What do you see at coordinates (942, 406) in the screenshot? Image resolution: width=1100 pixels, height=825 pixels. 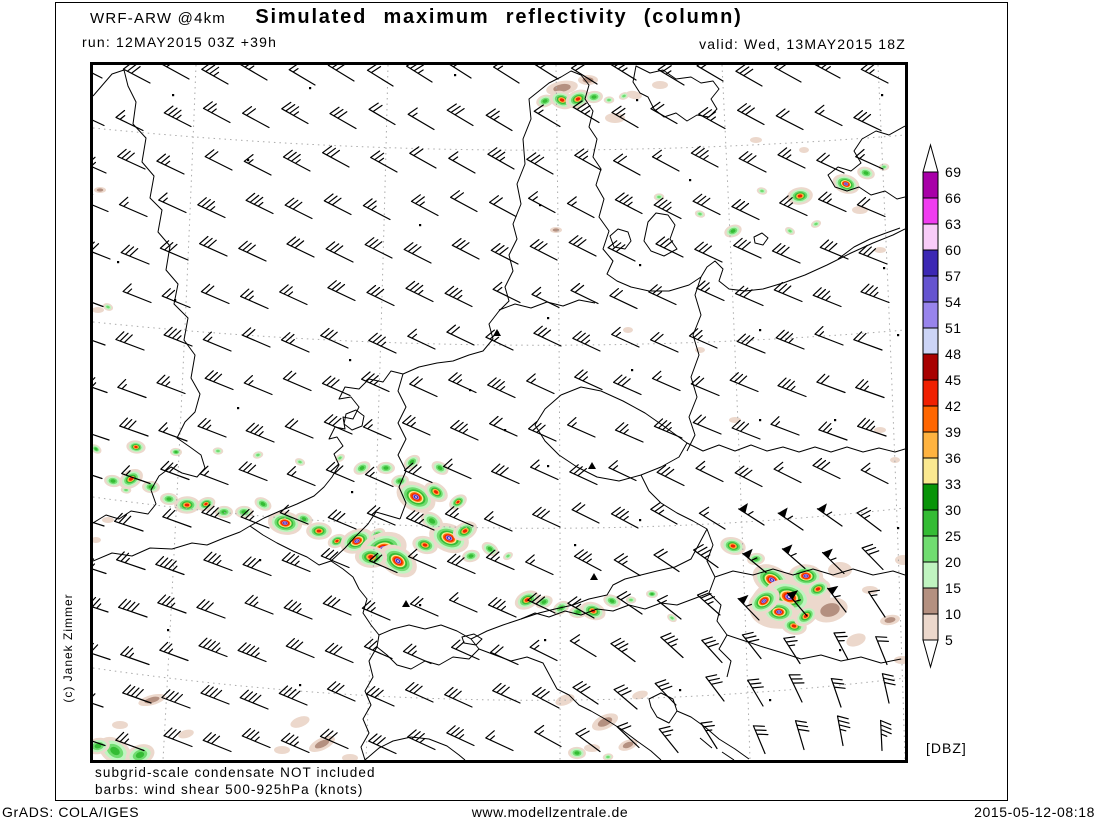 I see `reflectivity-color-scale: 69 66 63 60 57 54 51 48 45 42 39 36 33 30 25 20 15 10 5` at bounding box center [942, 406].